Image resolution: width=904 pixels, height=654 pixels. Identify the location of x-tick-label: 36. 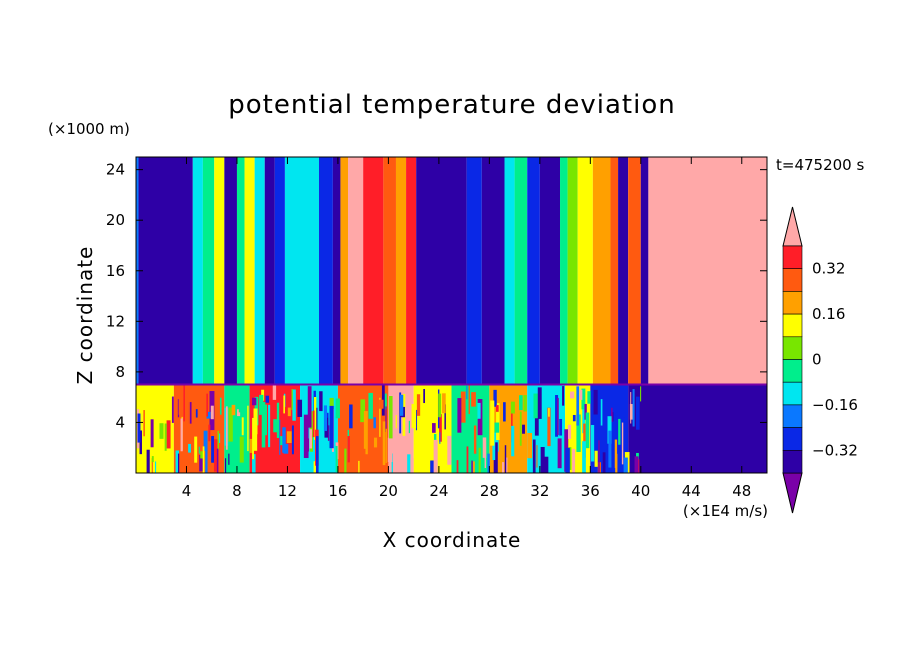
(590, 491).